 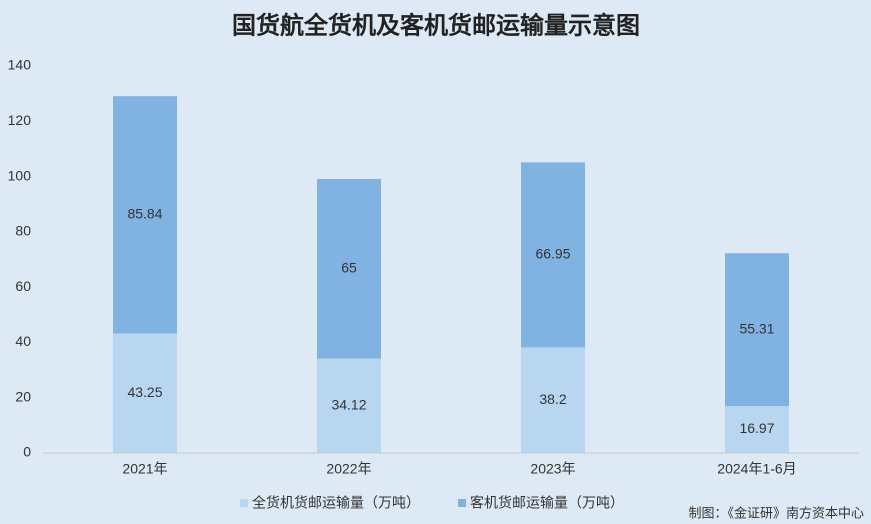 What do you see at coordinates (20, 120) in the screenshot?
I see `y-tick-label: 120` at bounding box center [20, 120].